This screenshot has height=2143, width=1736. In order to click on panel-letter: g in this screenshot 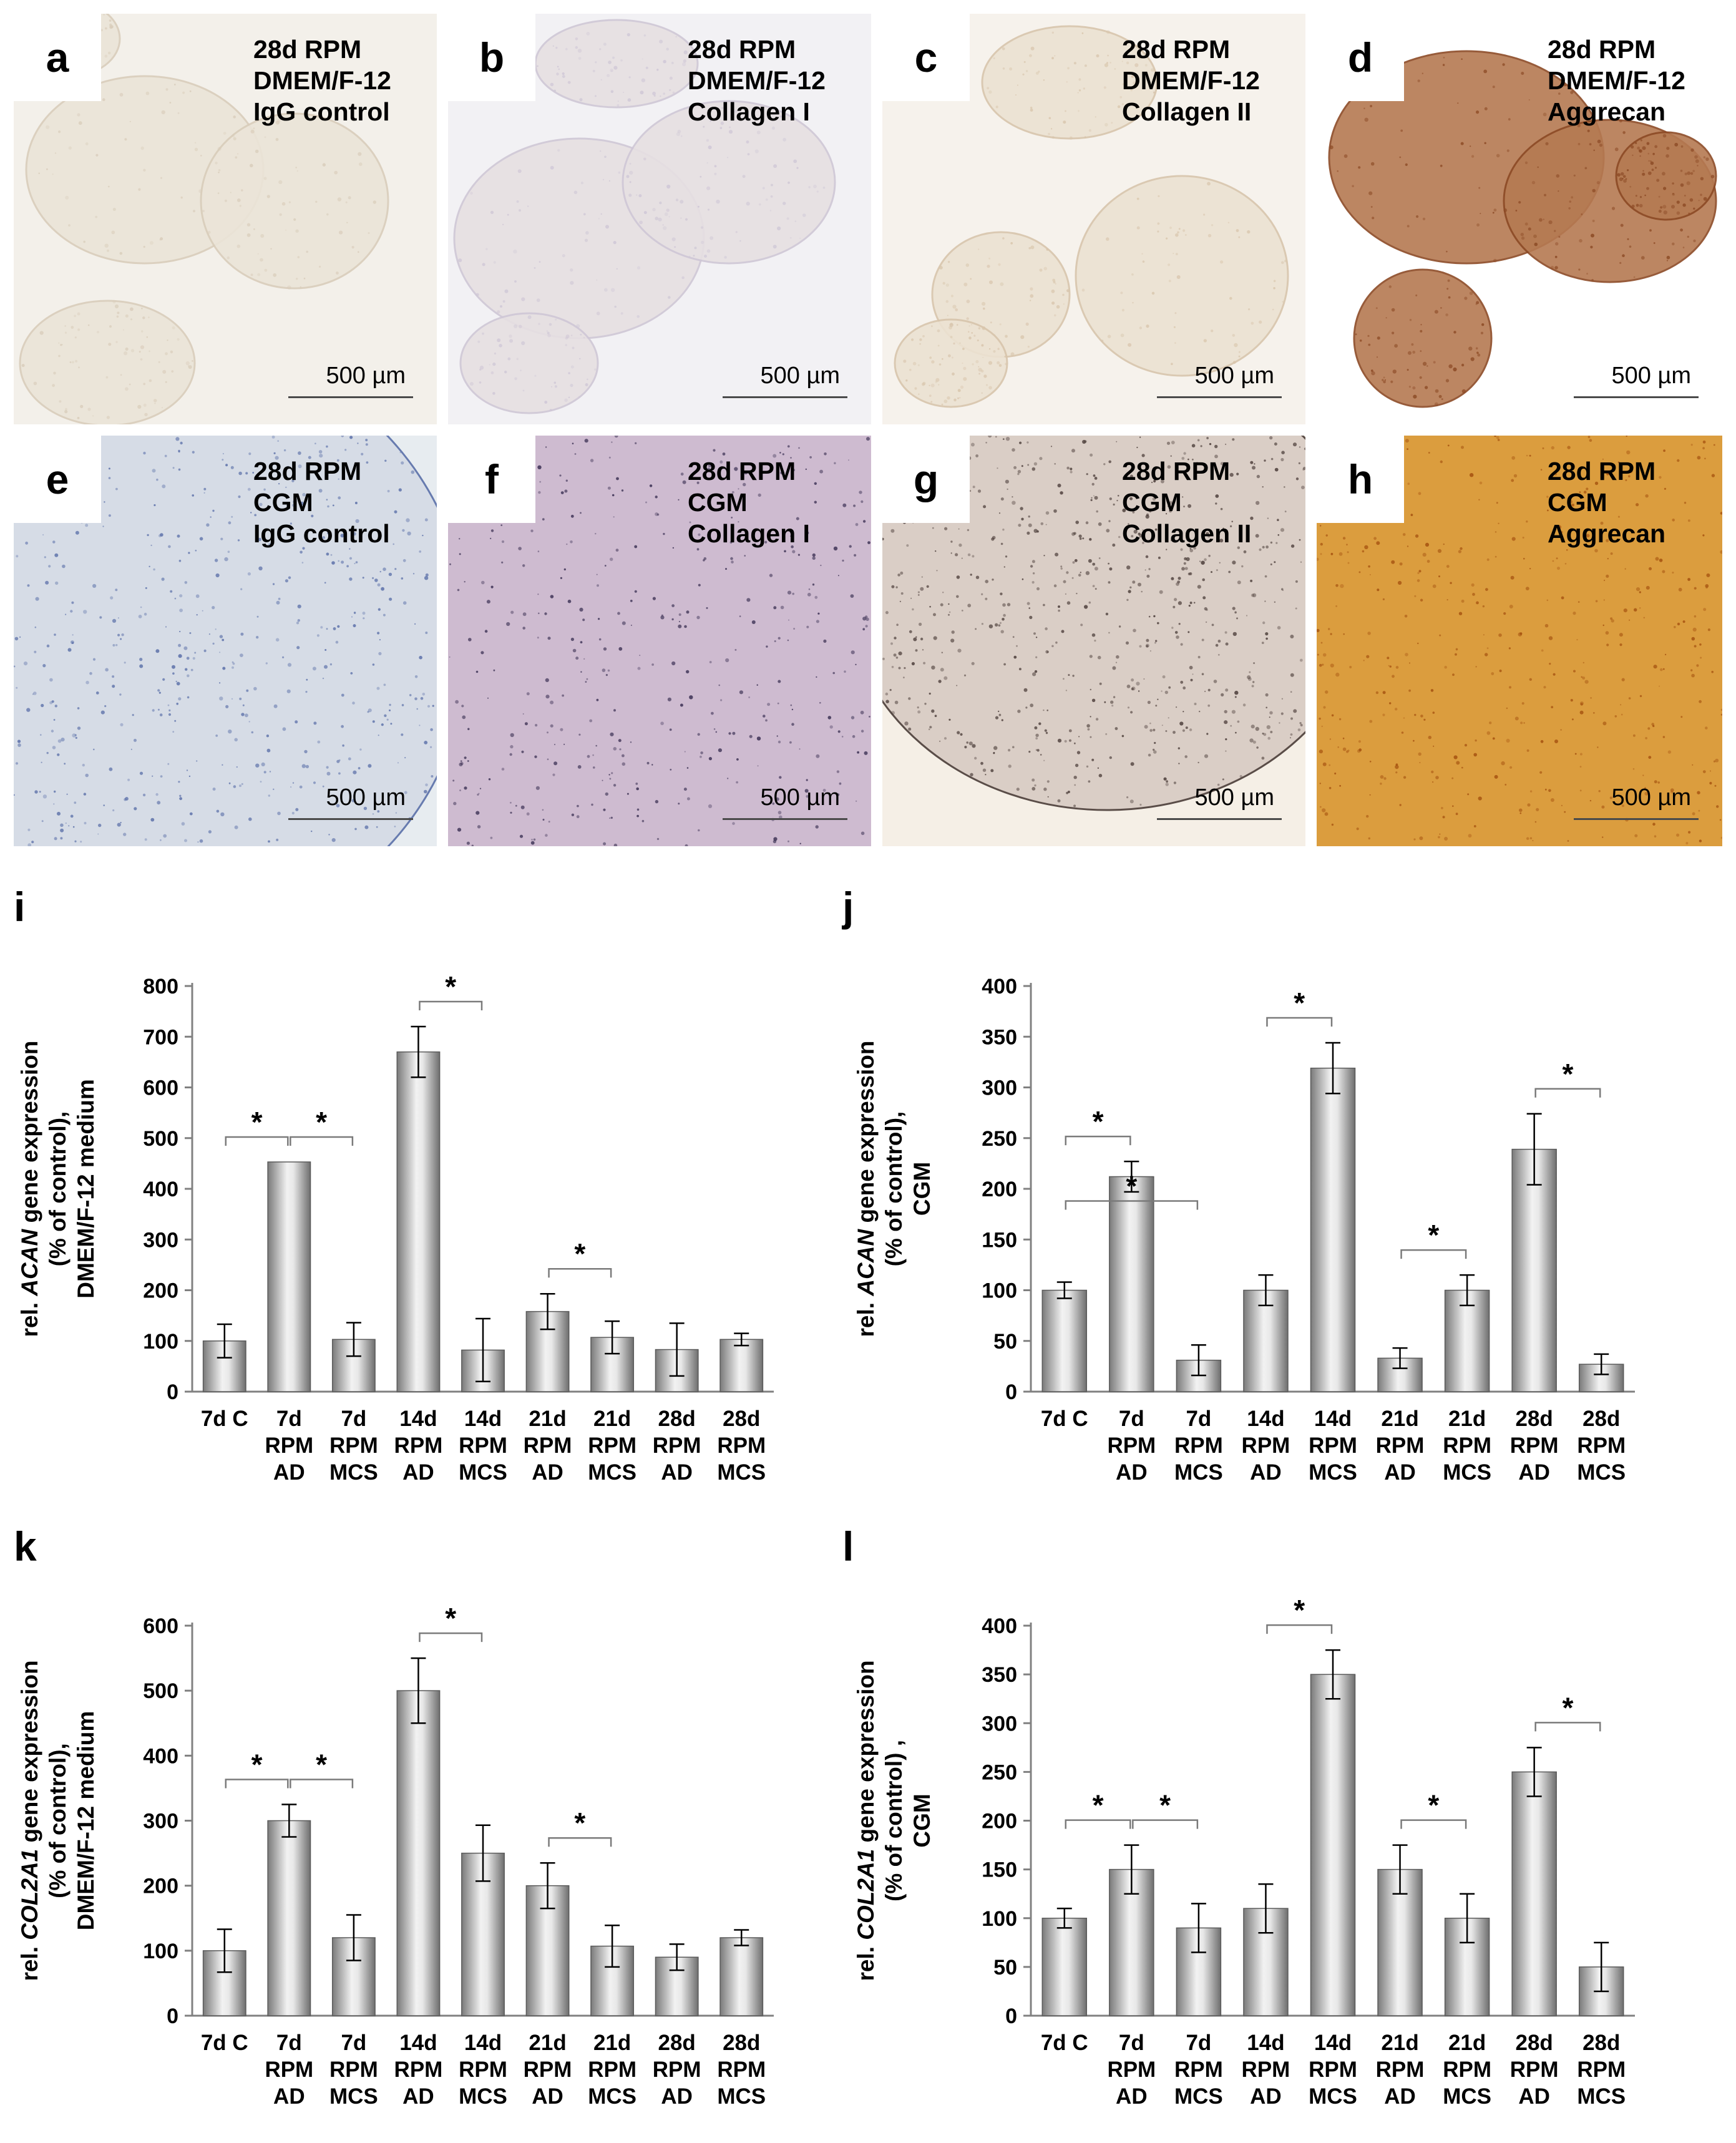, I will do `click(926, 479)`.